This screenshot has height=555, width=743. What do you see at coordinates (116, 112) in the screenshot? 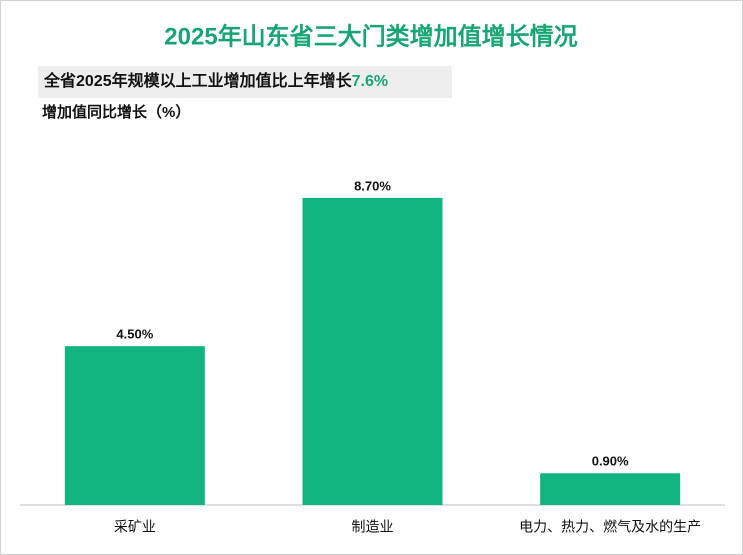
I see `y-axis-label: 增加值同比增长（%）` at bounding box center [116, 112].